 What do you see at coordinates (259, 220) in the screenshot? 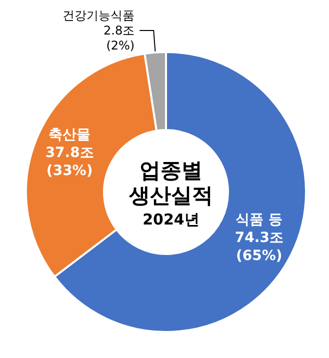
I see `slice-label: 식품 등` at bounding box center [259, 220].